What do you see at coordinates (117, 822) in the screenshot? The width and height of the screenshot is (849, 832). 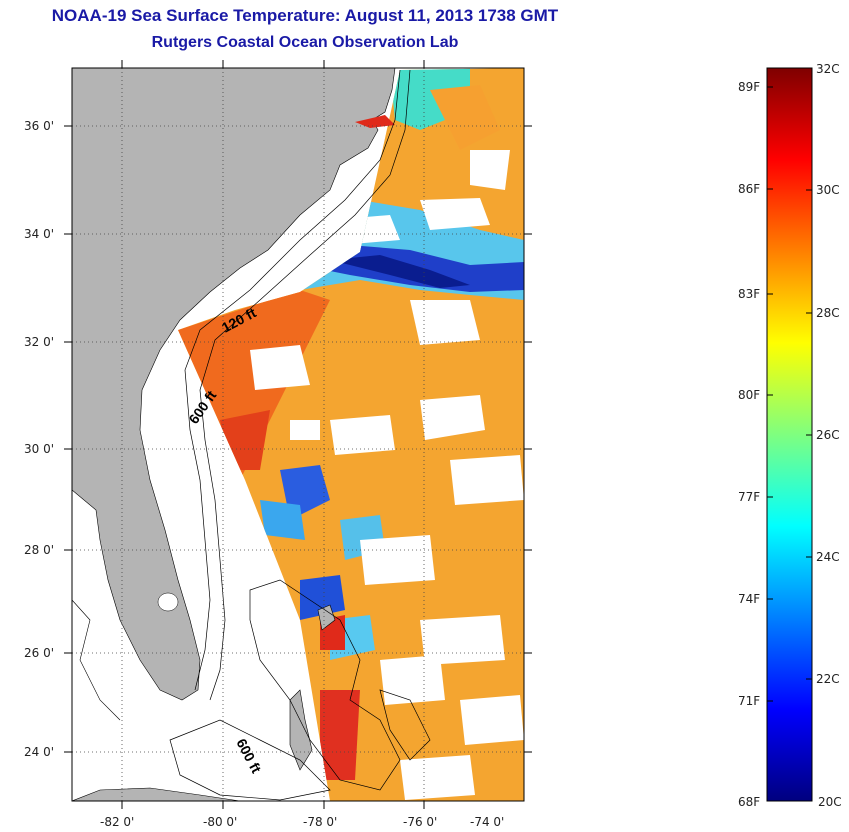 I see `lon-label-82: -82 0'` at bounding box center [117, 822].